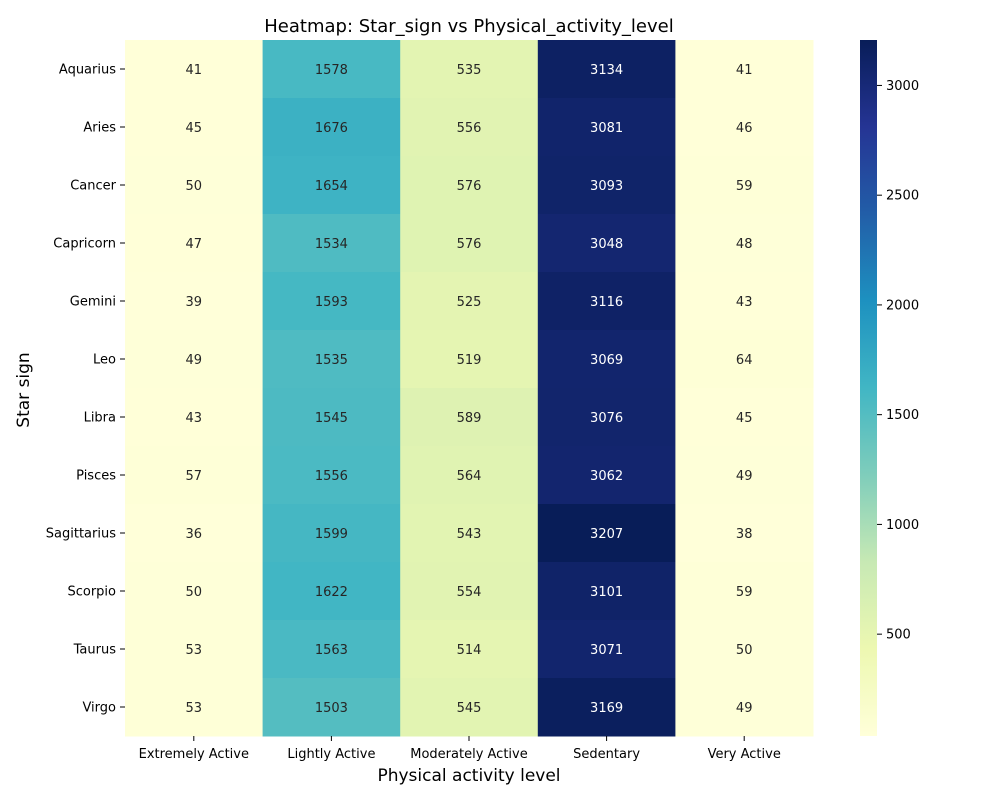 The height and width of the screenshot is (800, 1000). I want to click on cell-value-label: 3101, so click(606, 592).